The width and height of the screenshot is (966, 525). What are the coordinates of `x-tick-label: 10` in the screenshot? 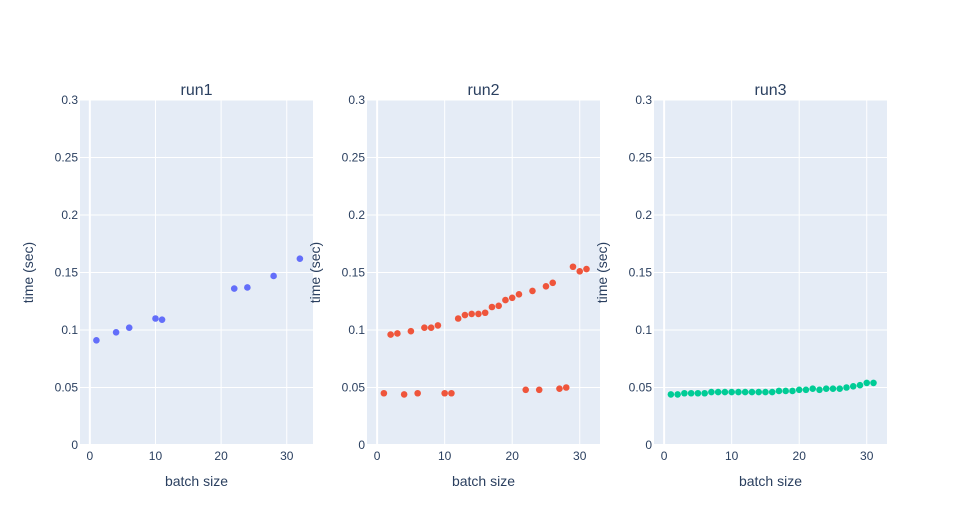 It's located at (156, 456).